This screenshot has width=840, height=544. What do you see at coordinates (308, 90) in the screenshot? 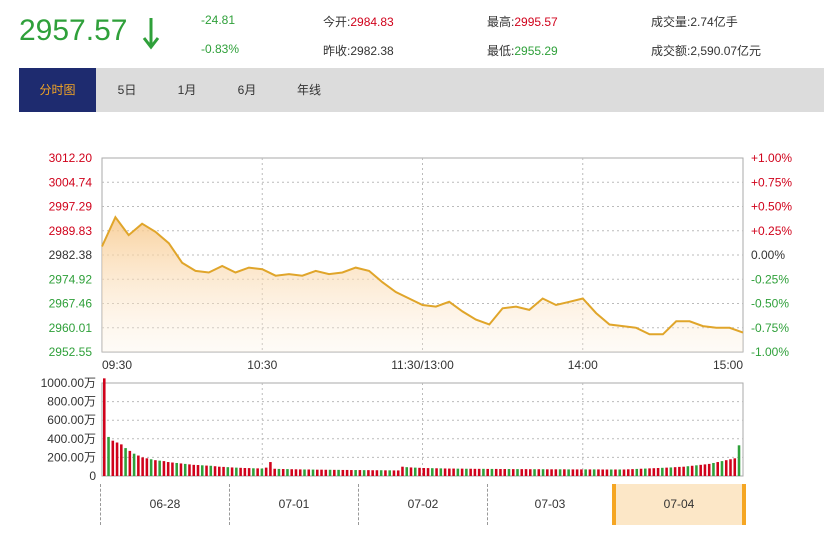
I see `tab-yearly: 年线` at bounding box center [308, 90].